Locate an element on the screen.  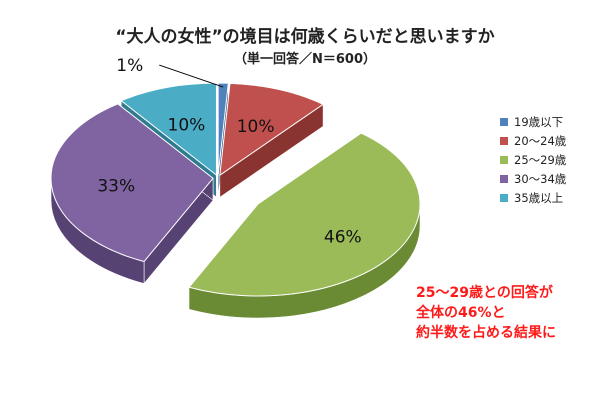
legend-label: 35歳以上 is located at coordinates (539, 197).